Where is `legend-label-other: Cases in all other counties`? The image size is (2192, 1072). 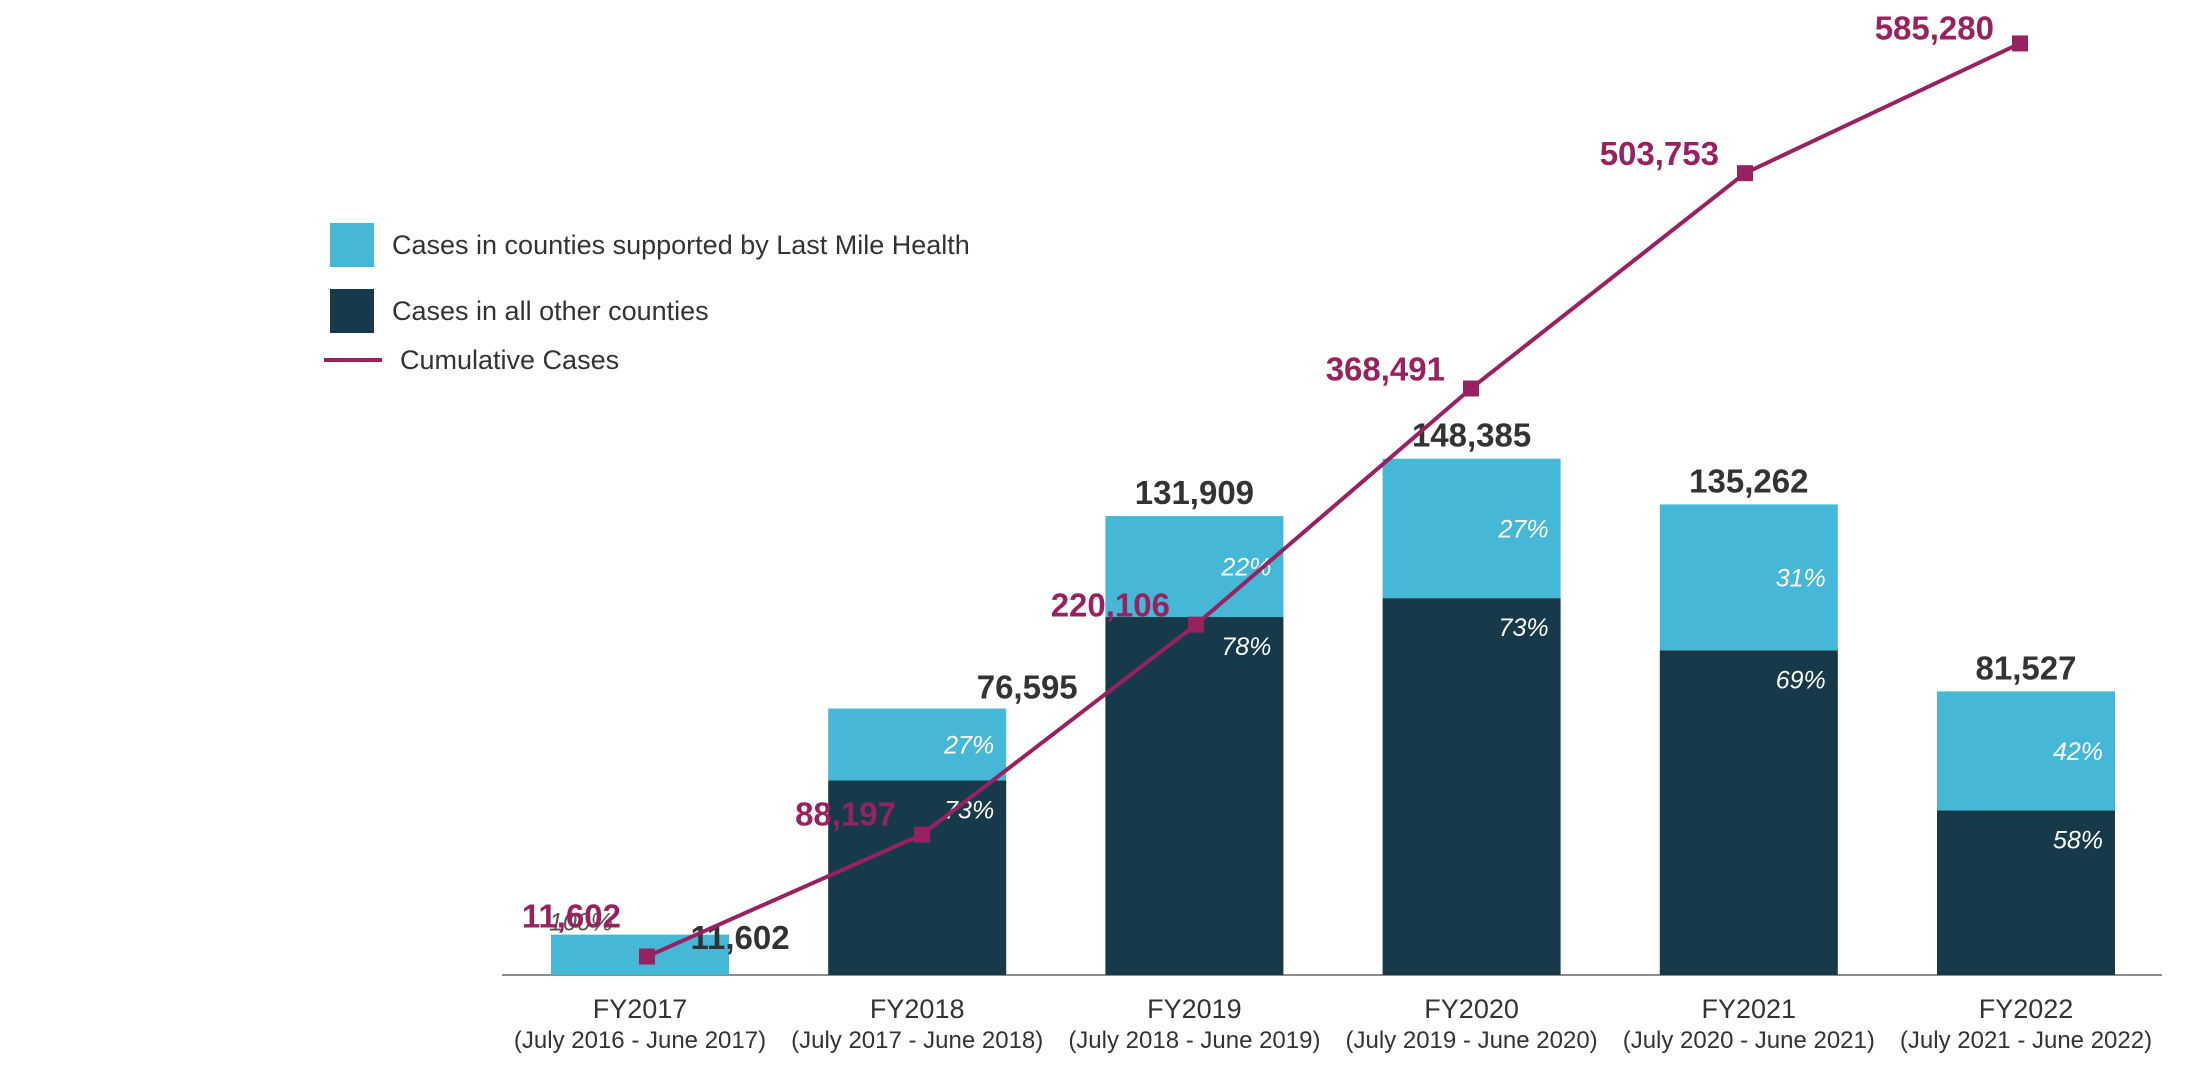
legend-label-other: Cases in all other counties is located at coordinates (550, 310).